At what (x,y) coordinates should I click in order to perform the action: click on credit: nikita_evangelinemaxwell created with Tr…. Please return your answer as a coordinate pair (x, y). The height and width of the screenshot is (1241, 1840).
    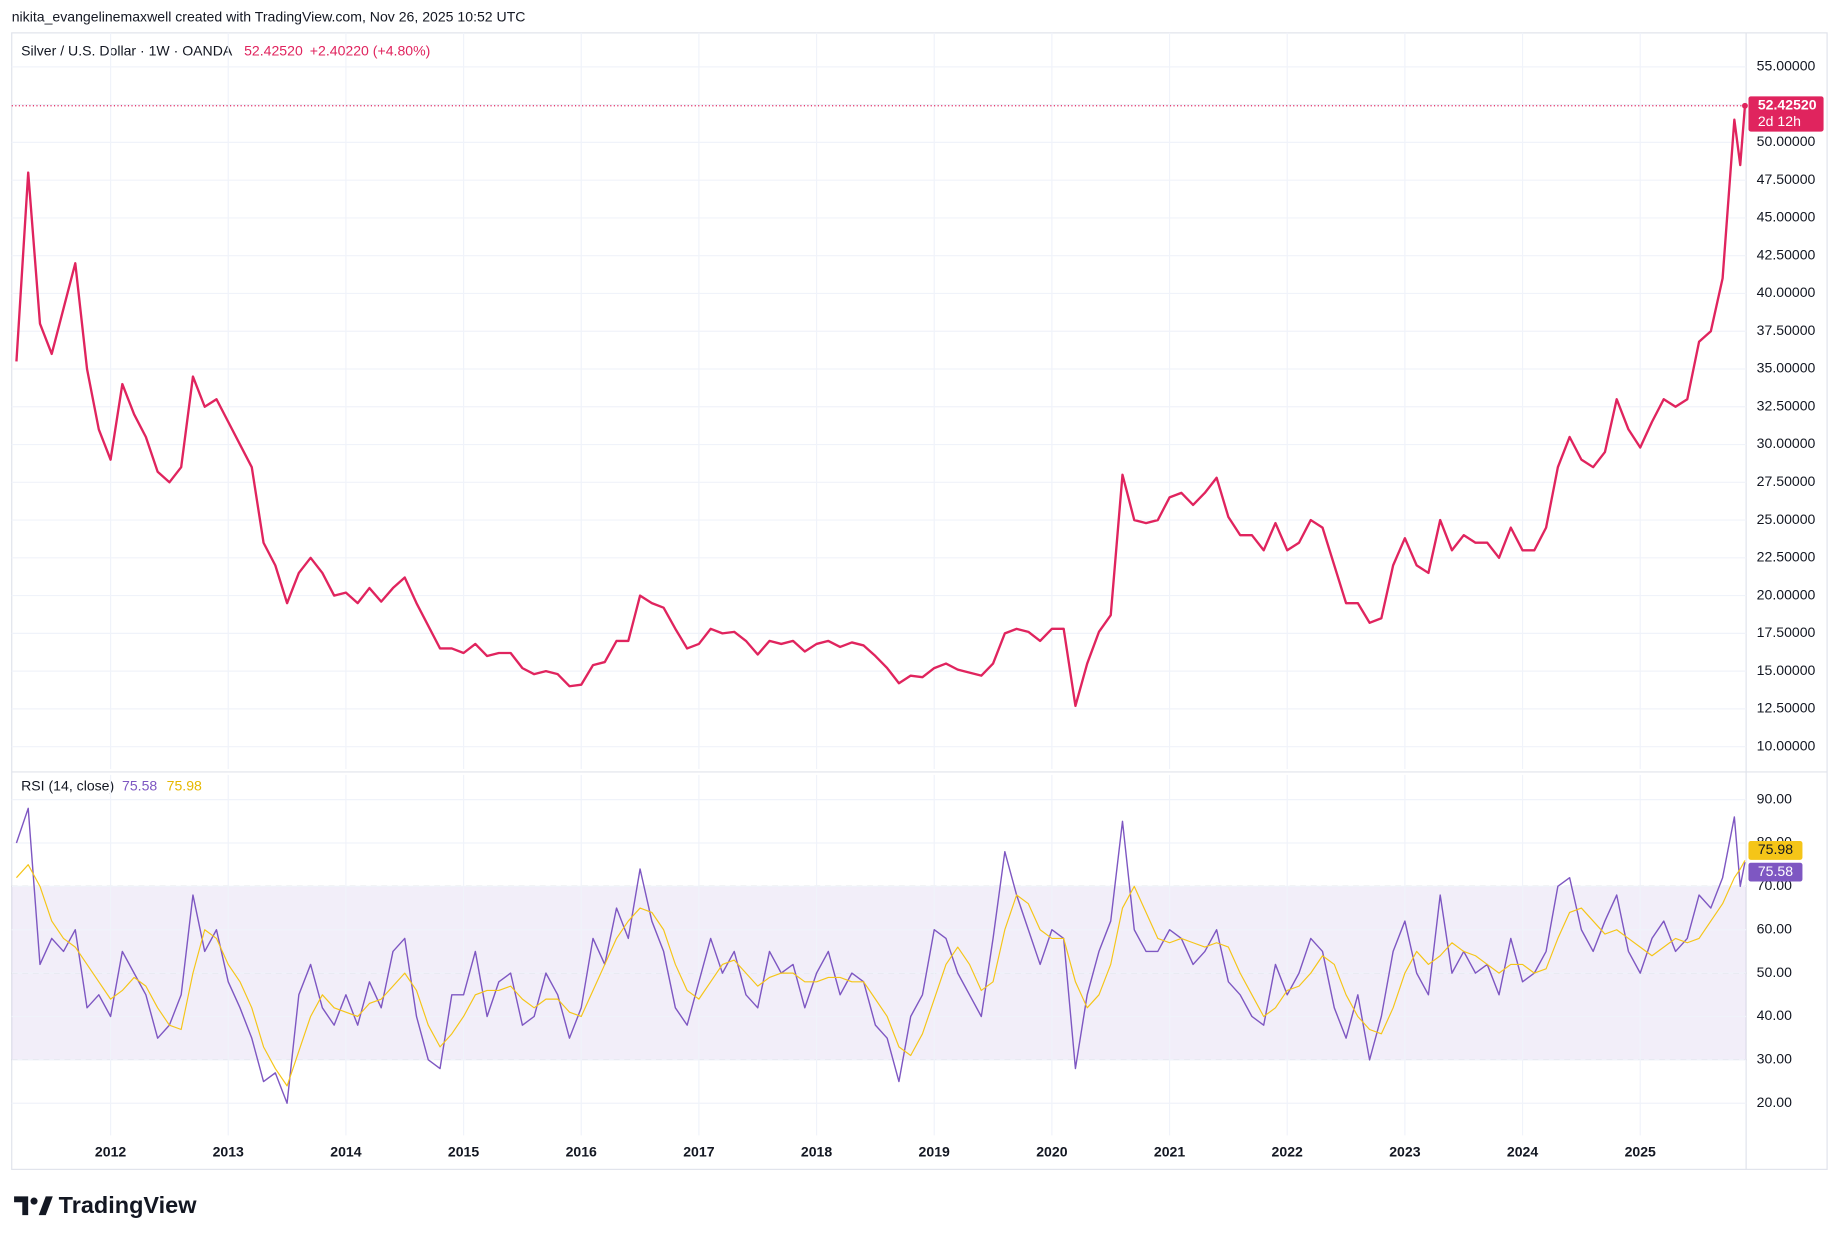
    Looking at the image, I should click on (269, 16).